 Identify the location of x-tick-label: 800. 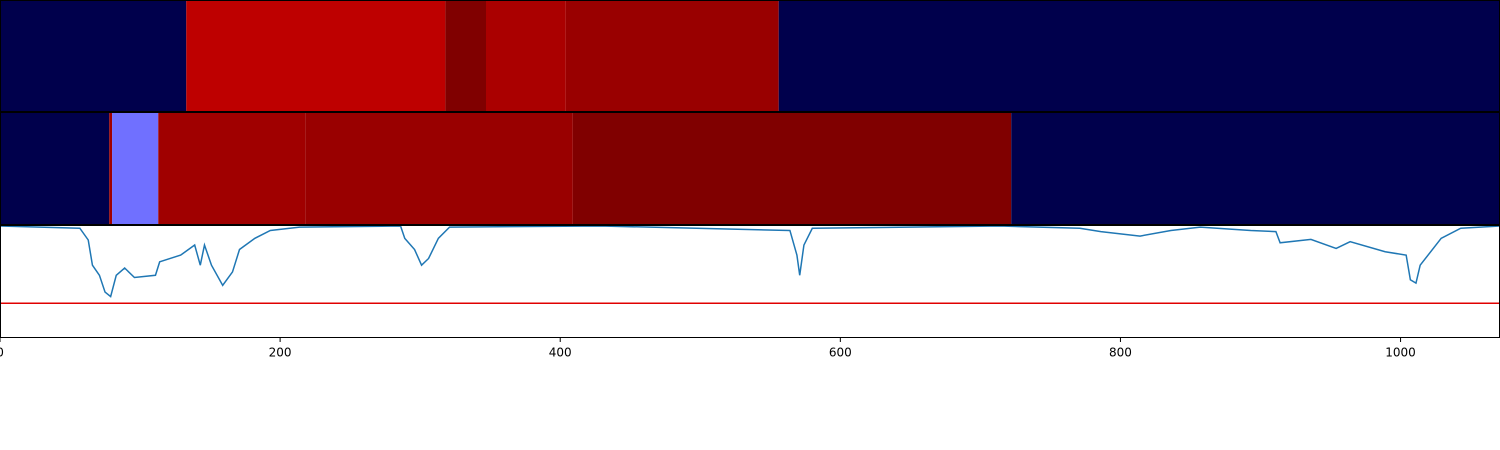
(1120, 353).